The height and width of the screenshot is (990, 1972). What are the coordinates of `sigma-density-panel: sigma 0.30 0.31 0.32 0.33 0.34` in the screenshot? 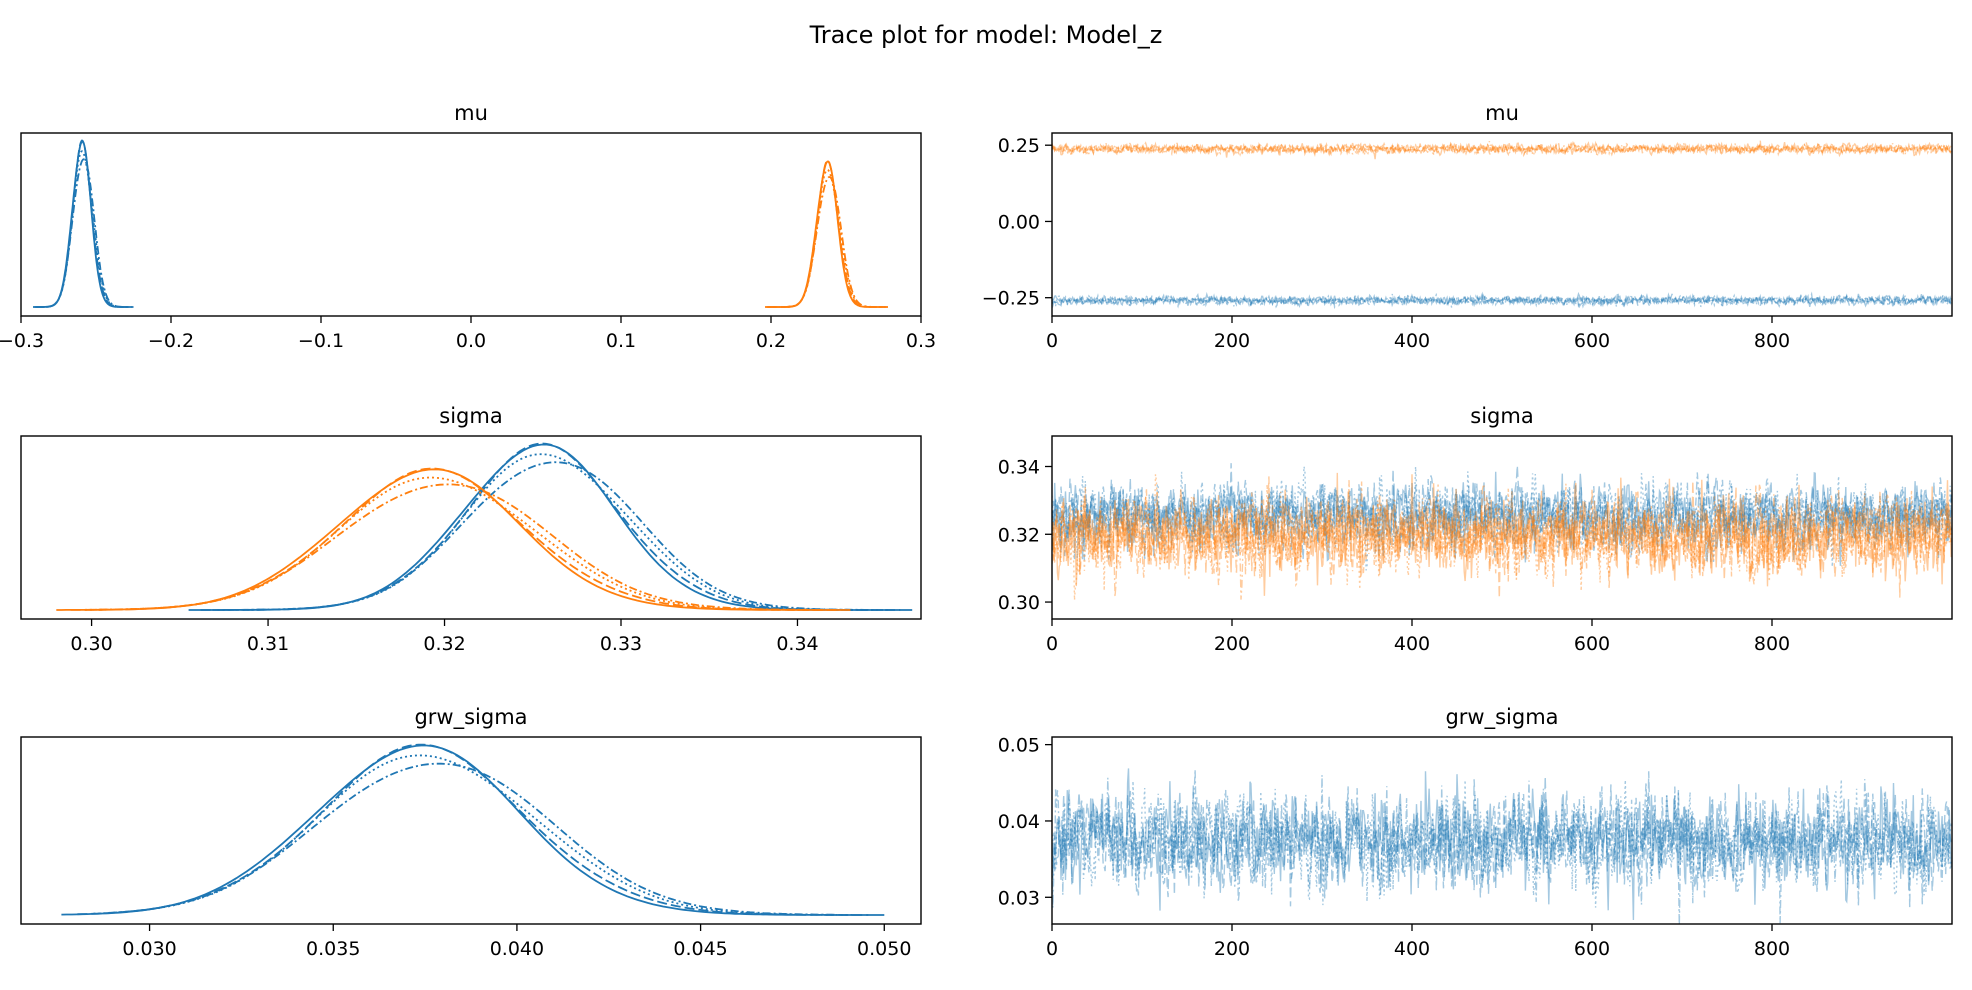 It's located at (471, 529).